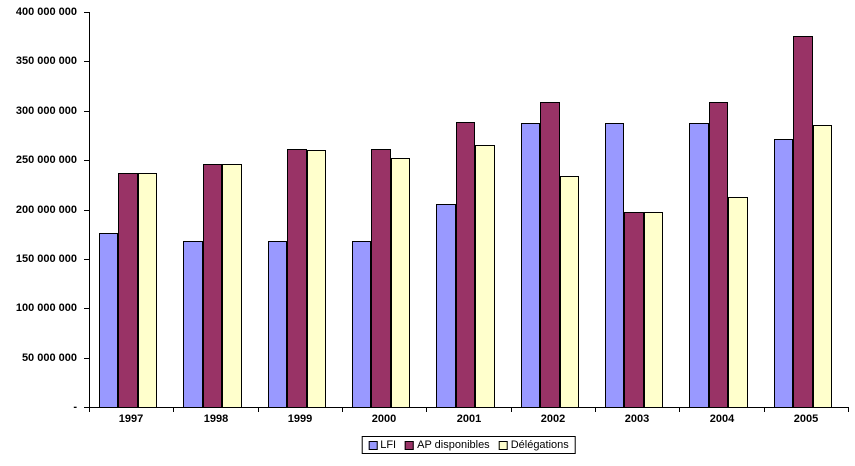 The height and width of the screenshot is (466, 855). What do you see at coordinates (806, 419) in the screenshot?
I see `x-axis-category-label: 2005` at bounding box center [806, 419].